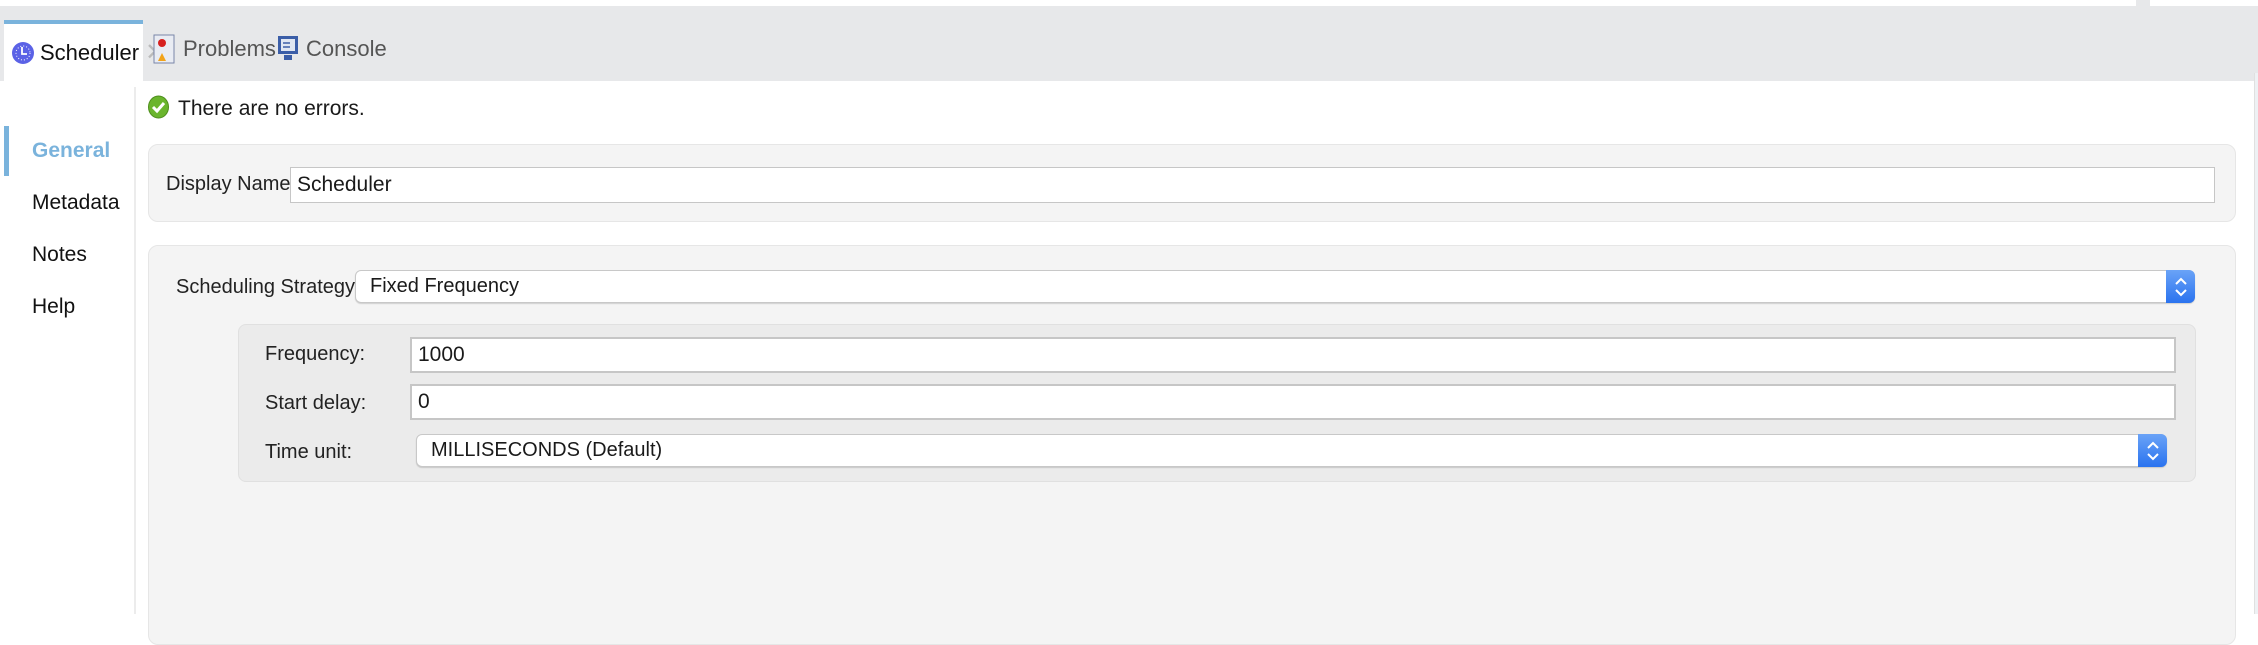 Image resolution: width=2258 pixels, height=645 pixels. Describe the element at coordinates (288, 48) in the screenshot. I see `console-icon` at that location.